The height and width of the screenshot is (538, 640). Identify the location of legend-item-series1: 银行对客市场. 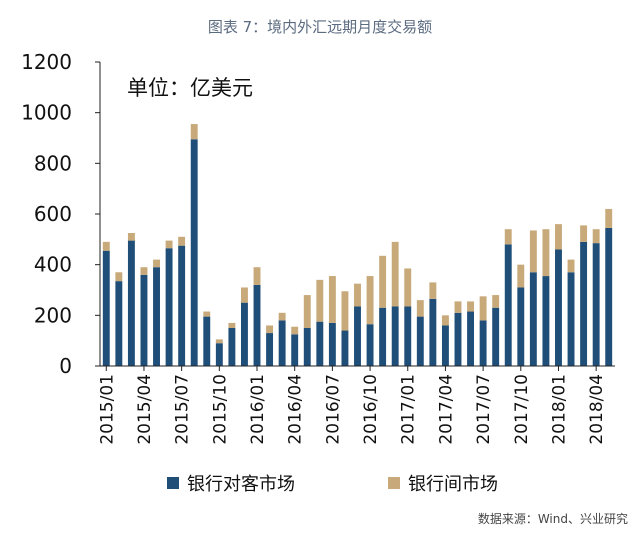
(231, 483).